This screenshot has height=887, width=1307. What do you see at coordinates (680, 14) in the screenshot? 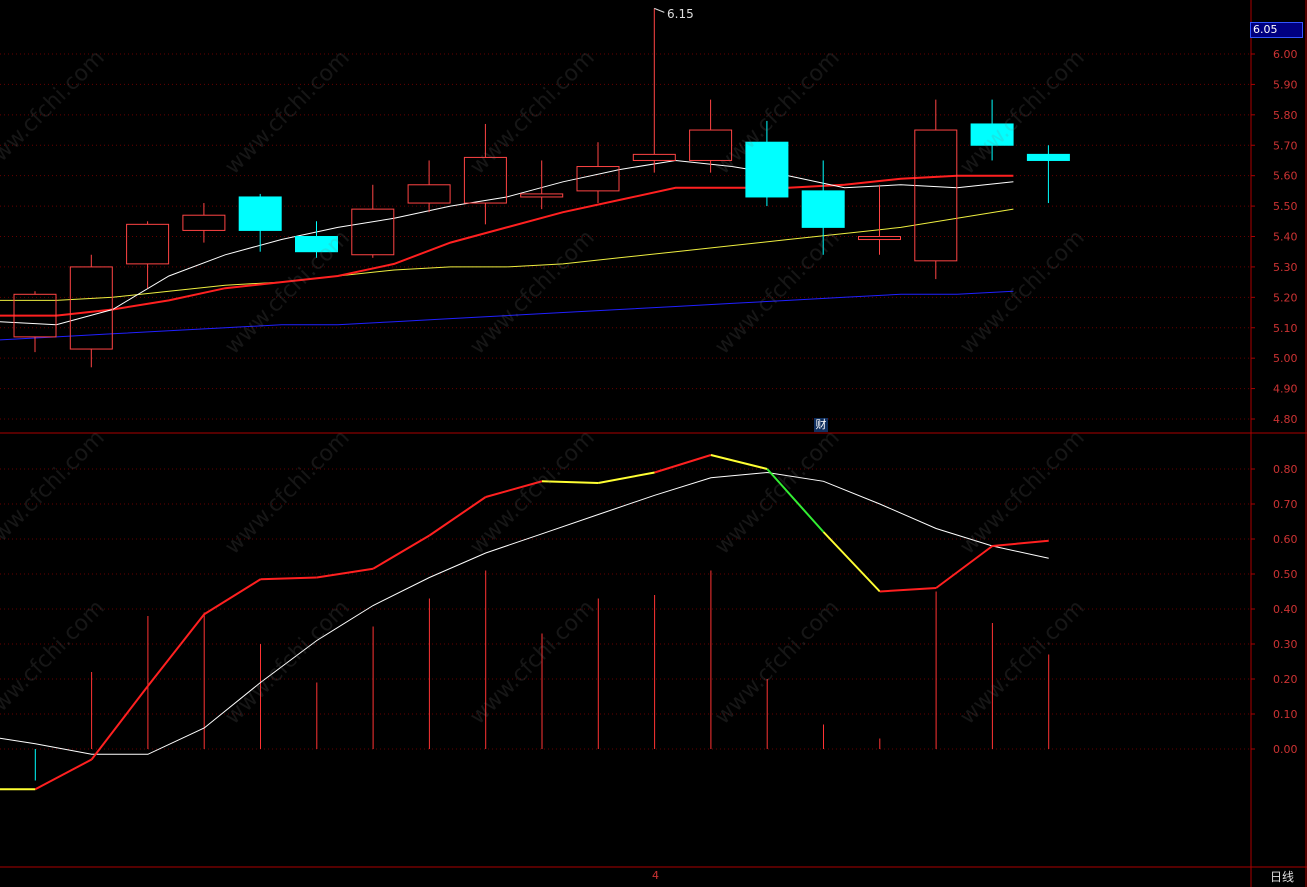
I see `high-price-label: 6.15` at bounding box center [680, 14].